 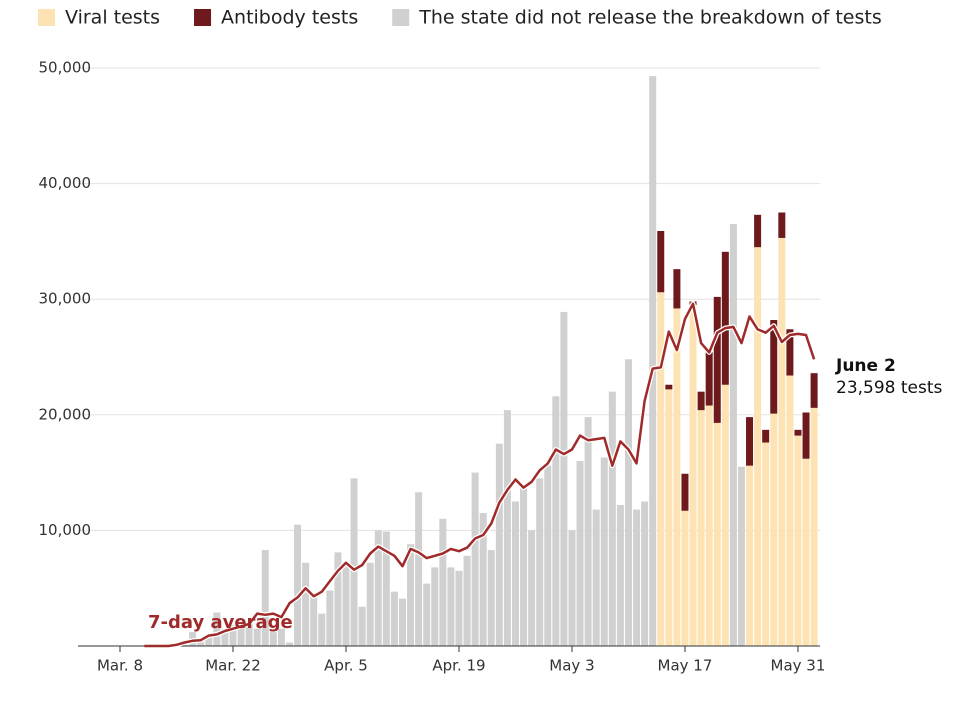 What do you see at coordinates (112, 18) in the screenshot?
I see `legend-label: Viral tests` at bounding box center [112, 18].